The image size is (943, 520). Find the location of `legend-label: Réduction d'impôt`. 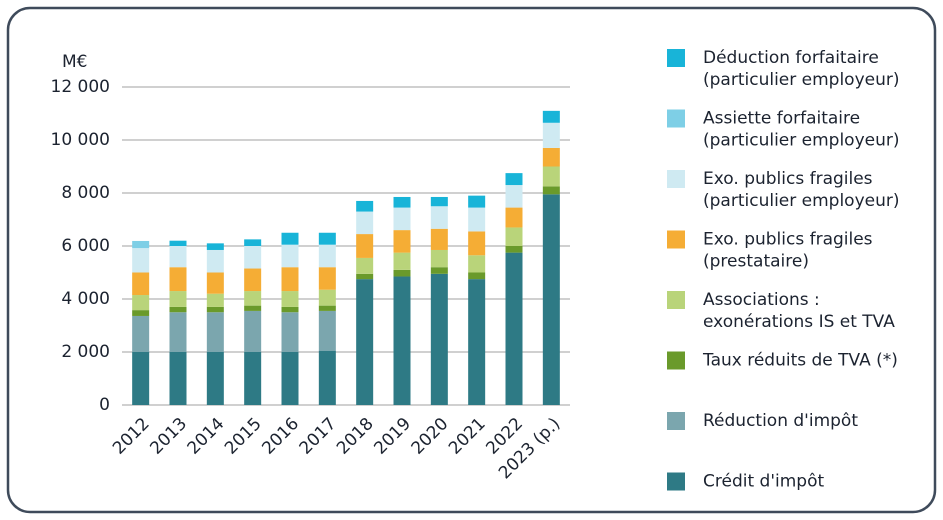

legend-label: Réduction d'impôt is located at coordinates (780, 421).